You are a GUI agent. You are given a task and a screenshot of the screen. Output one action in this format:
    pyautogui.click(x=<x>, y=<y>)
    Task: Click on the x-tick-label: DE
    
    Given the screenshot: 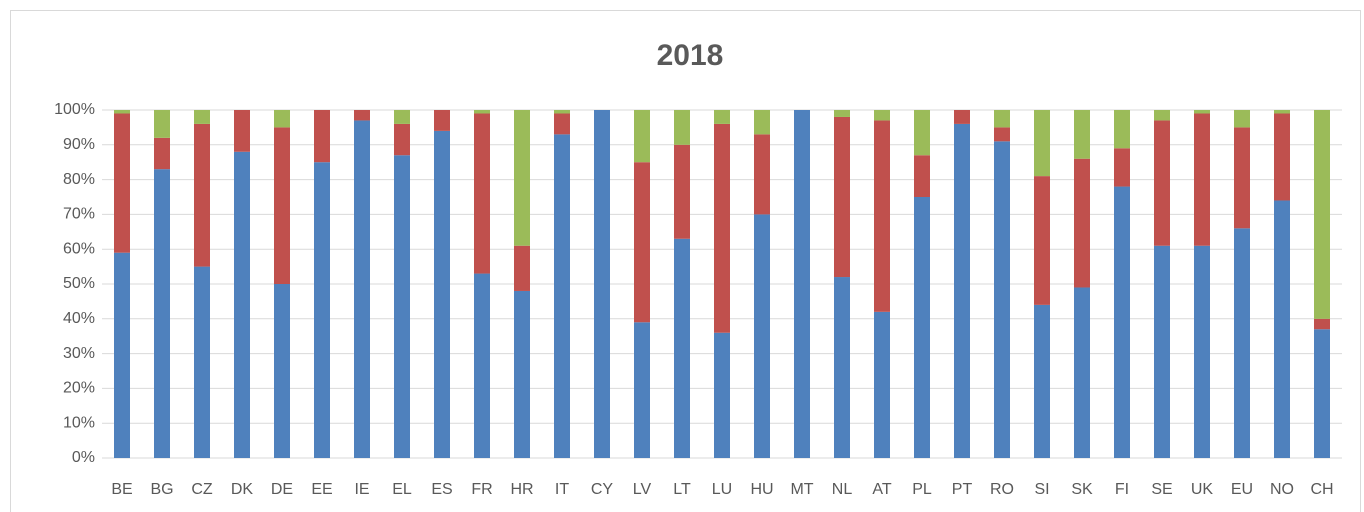 What is the action you would take?
    pyautogui.click(x=282, y=489)
    